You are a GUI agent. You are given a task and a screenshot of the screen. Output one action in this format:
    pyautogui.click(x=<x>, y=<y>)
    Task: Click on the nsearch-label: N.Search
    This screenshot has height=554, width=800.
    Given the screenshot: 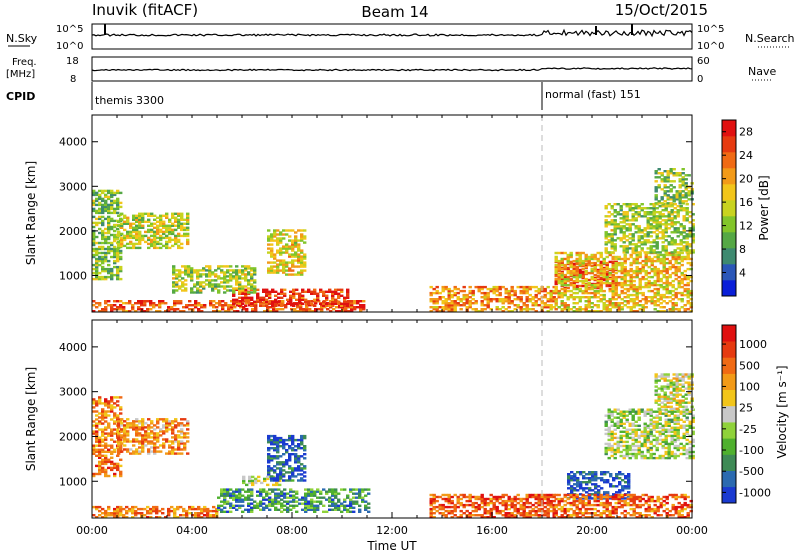 What is the action you would take?
    pyautogui.click(x=770, y=38)
    